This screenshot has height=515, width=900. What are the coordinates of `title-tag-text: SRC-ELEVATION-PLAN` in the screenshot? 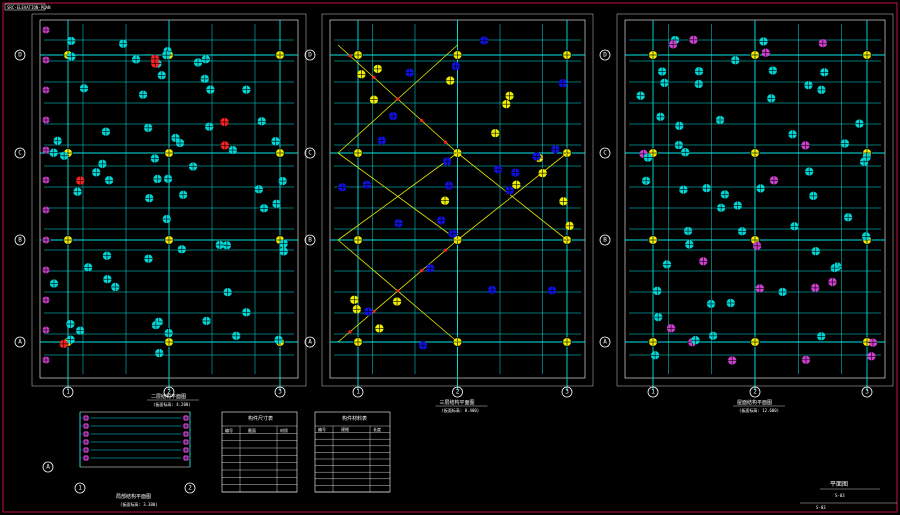 It's located at (29, 7).